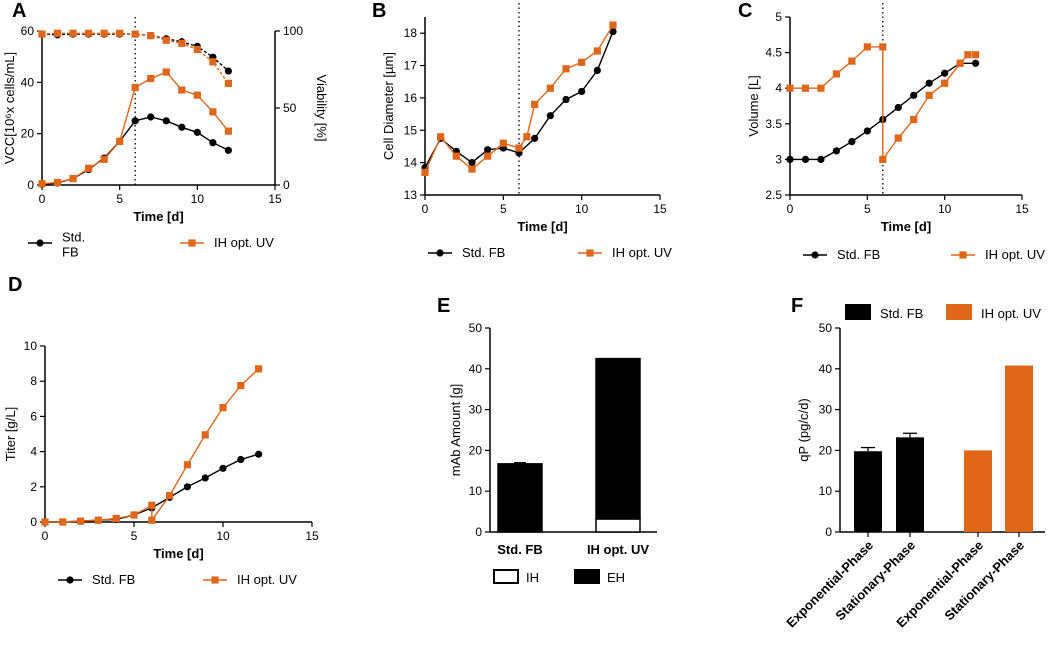  Describe the element at coordinates (778, 17) in the screenshot. I see `y-tick-label: 5` at that location.